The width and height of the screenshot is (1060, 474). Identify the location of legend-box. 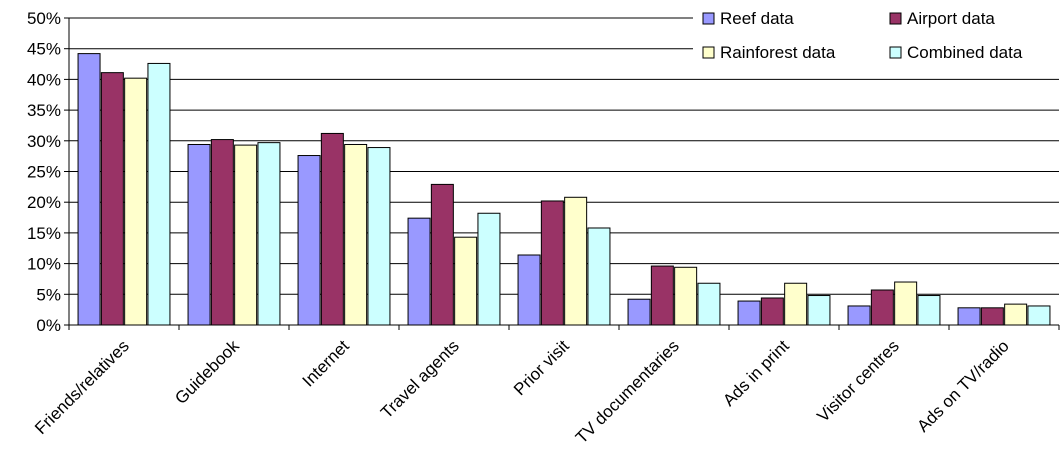
(876, 36).